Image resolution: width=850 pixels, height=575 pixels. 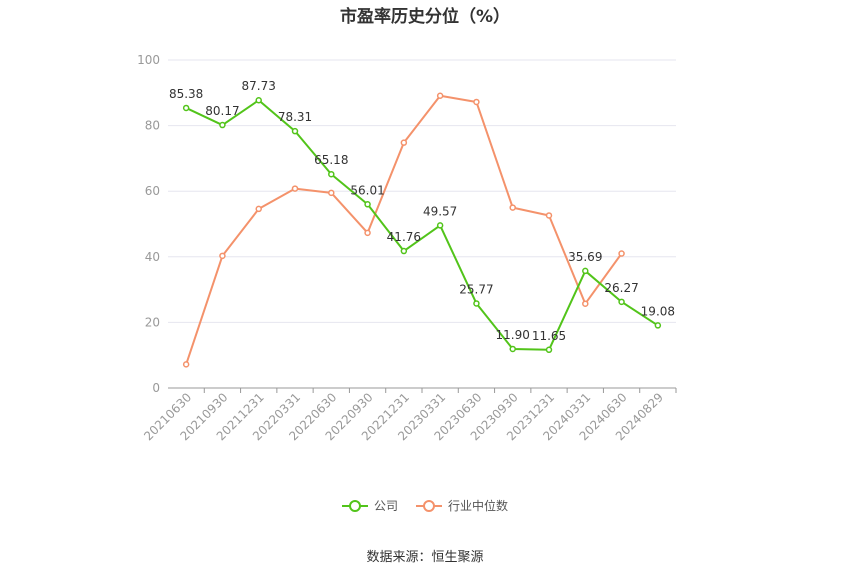 I want to click on data-label: 41.76, so click(x=404, y=237).